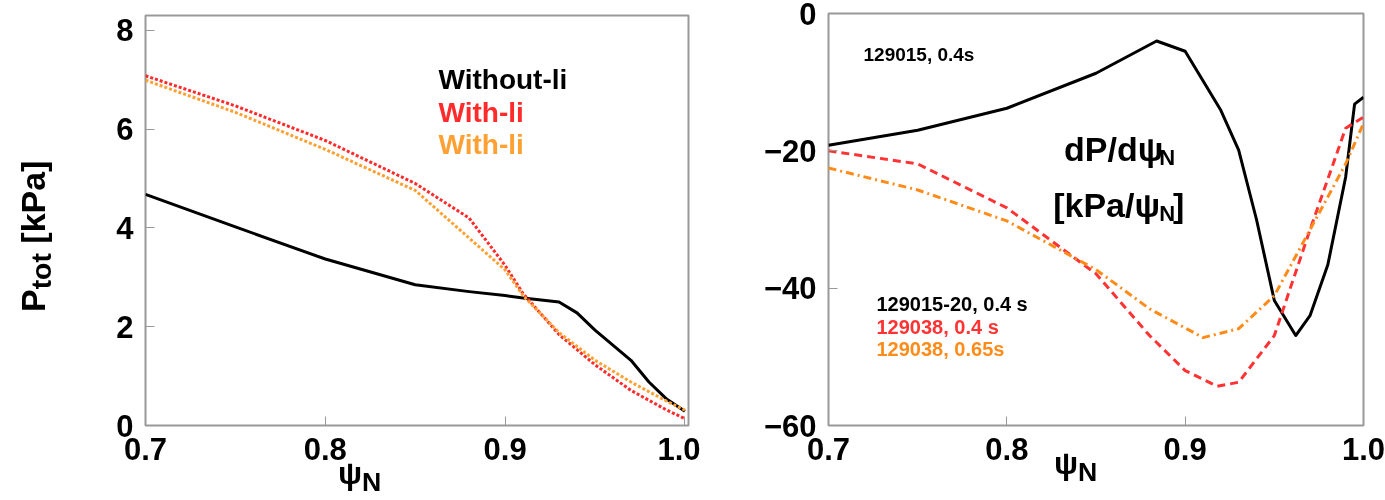 This screenshot has width=1385, height=500. I want to click on x-axis-title: ψ$_{N}$, so click(1076, 466).